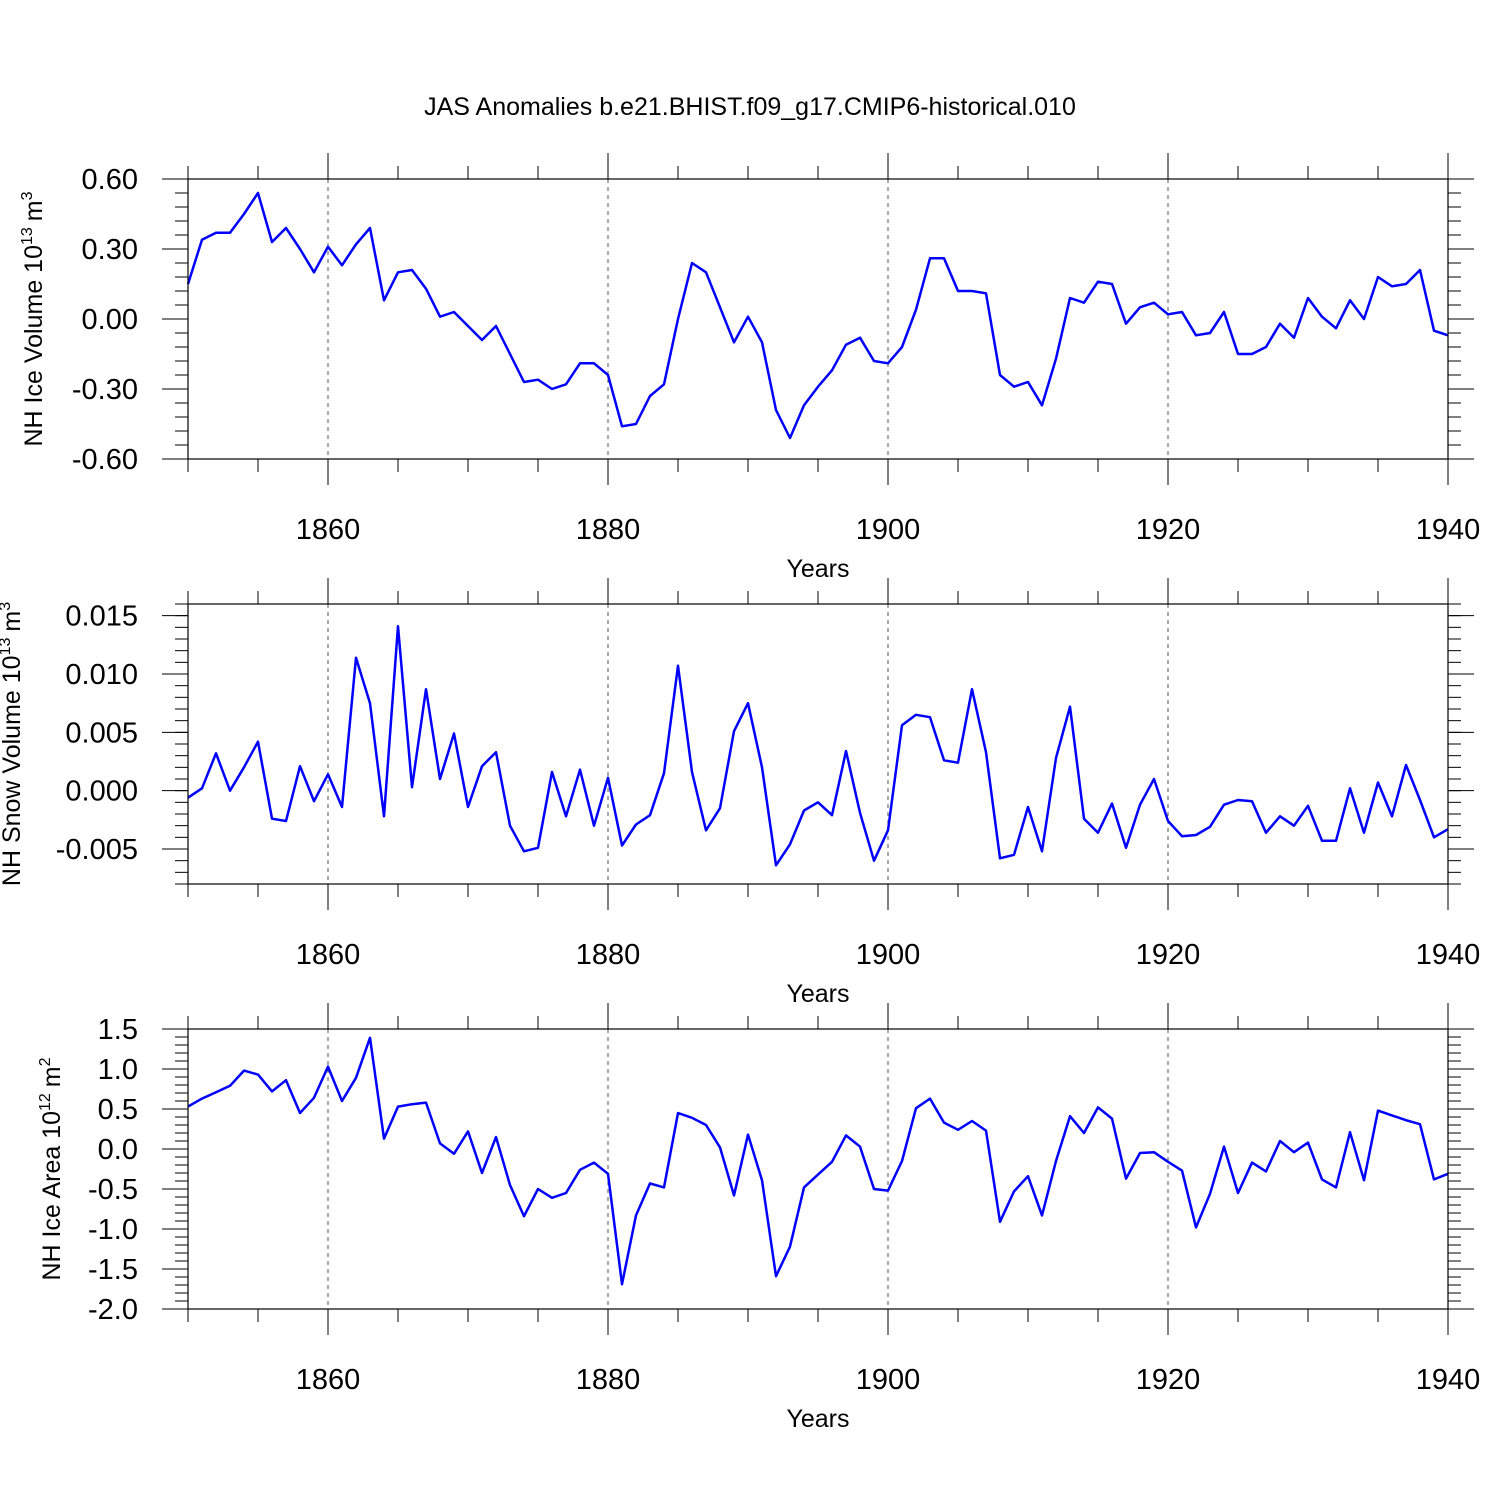 The image size is (1500, 1500). What do you see at coordinates (118, 1070) in the screenshot?
I see `y-tick-label: 1.0` at bounding box center [118, 1070].